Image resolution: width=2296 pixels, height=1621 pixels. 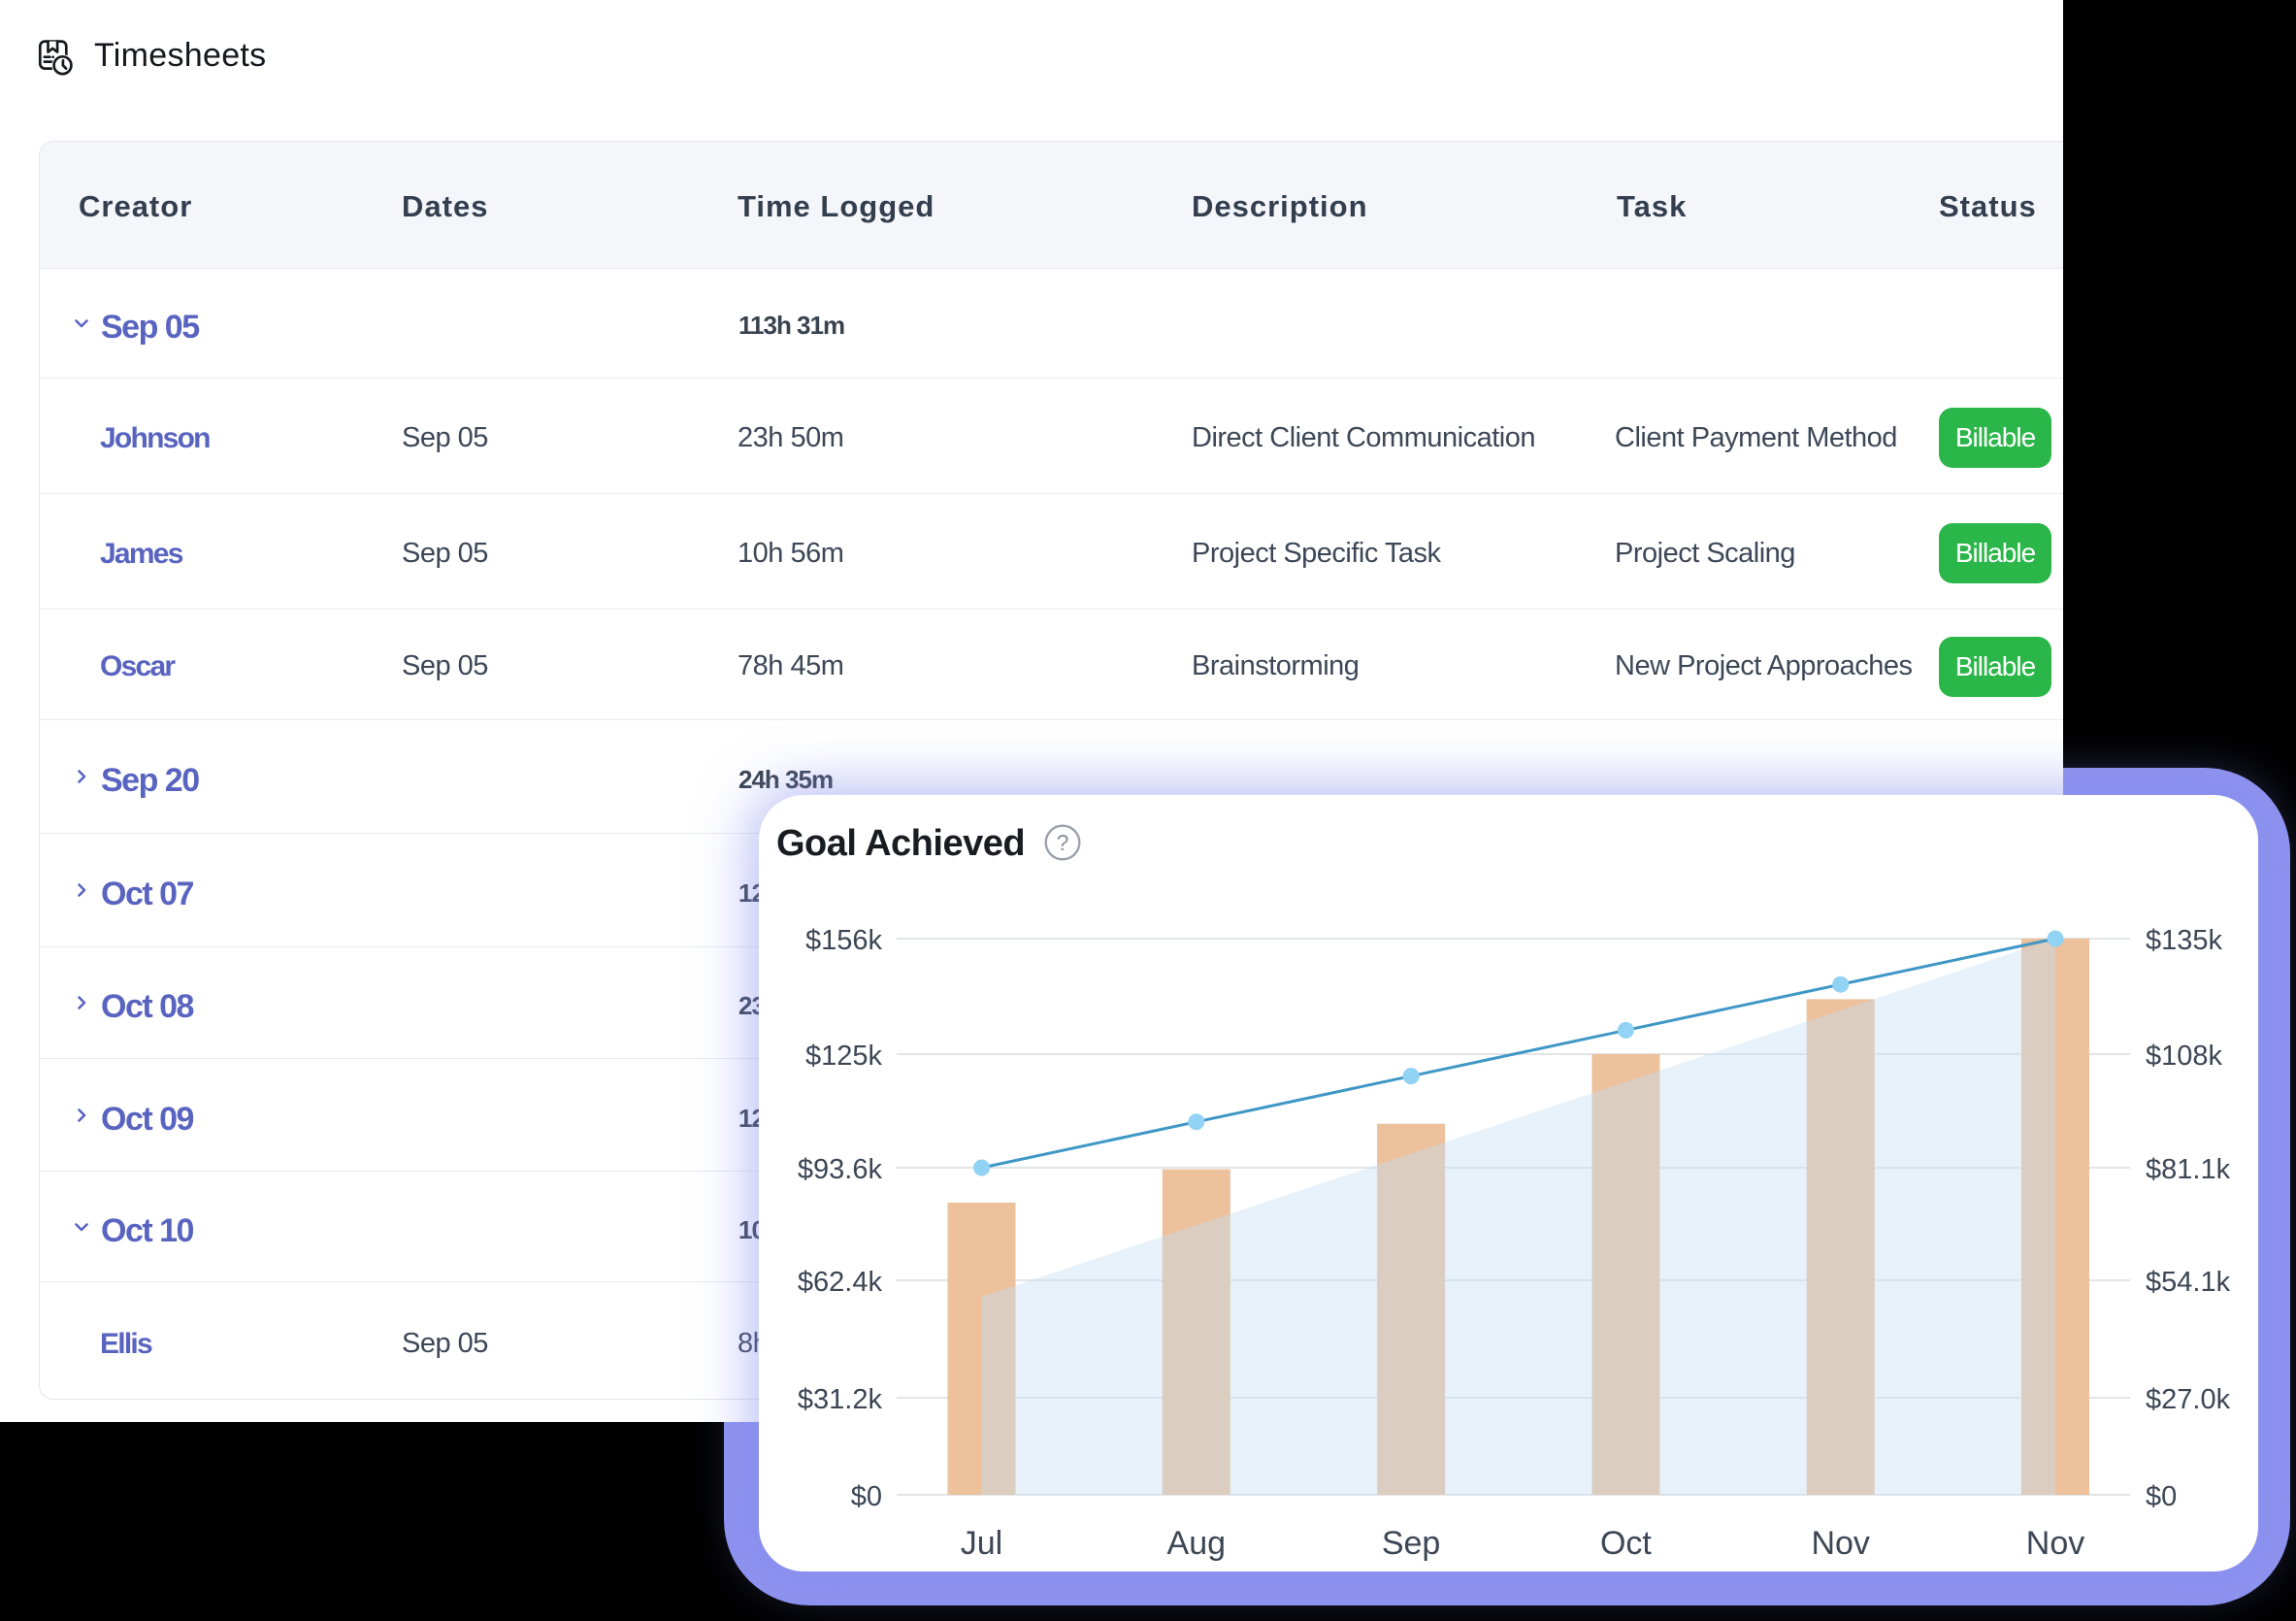 I want to click on svg-text: Jul, so click(x=981, y=1543).